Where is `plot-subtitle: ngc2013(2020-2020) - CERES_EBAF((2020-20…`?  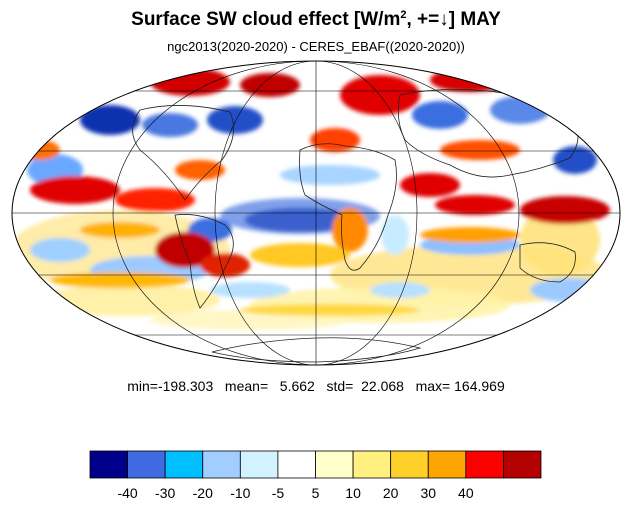
plot-subtitle: ngc2013(2020-2020) - CERES_EBAF((2020-20… is located at coordinates (316, 46).